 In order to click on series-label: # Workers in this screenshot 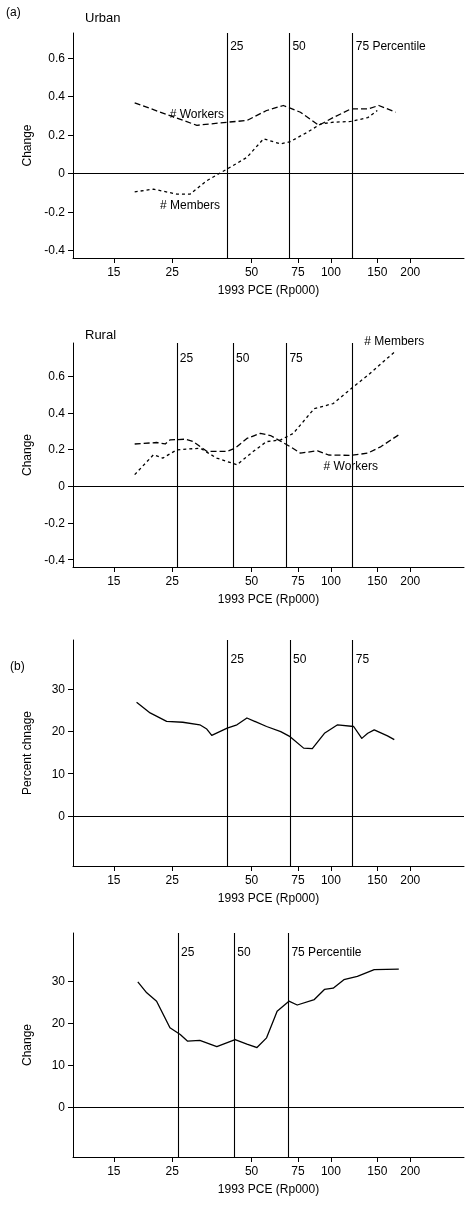, I will do `click(197, 114)`.